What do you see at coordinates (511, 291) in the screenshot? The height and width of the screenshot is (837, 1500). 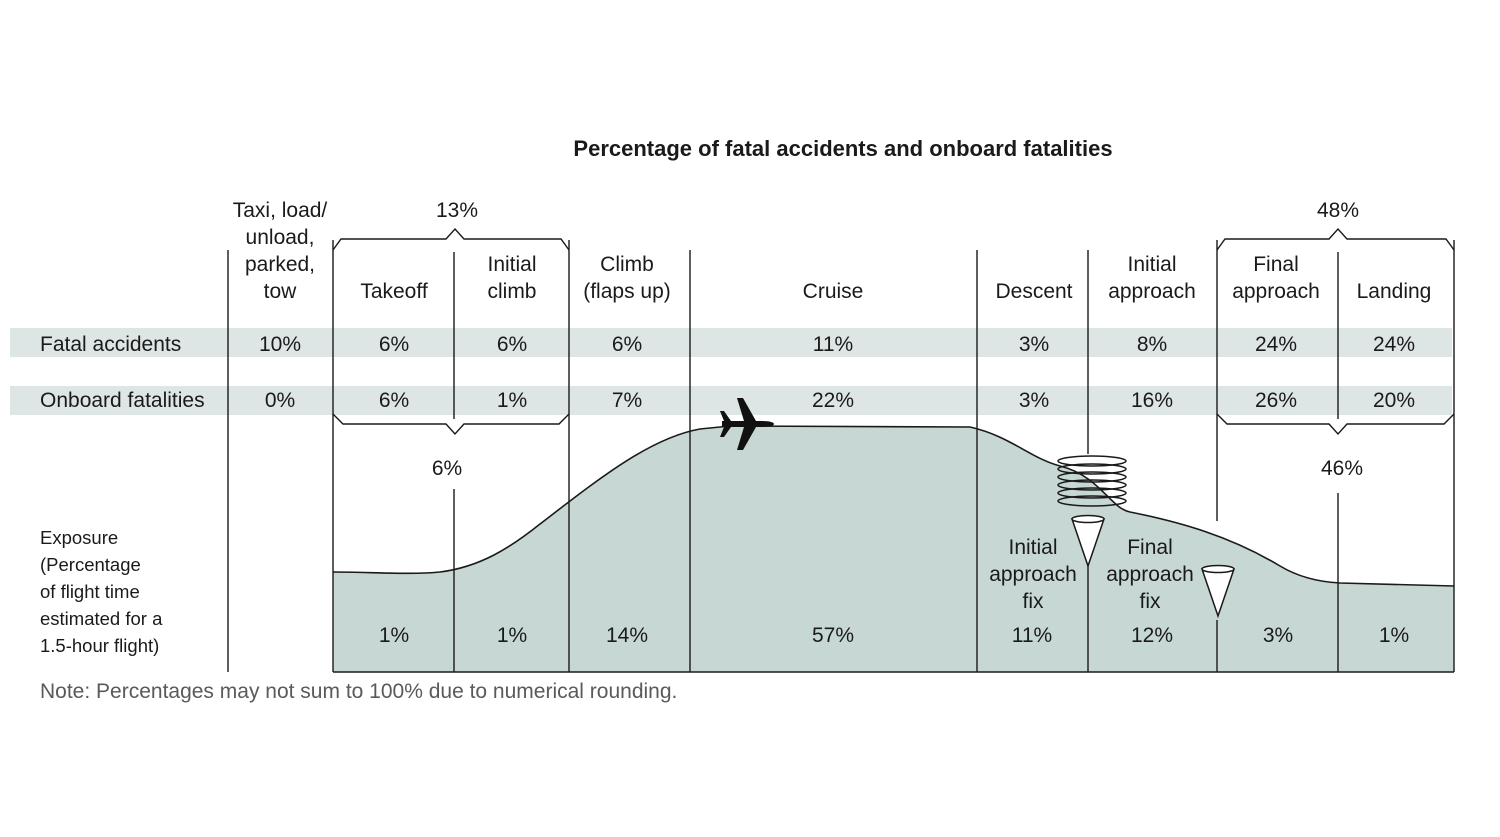 I see `phase-header-line: climb` at bounding box center [511, 291].